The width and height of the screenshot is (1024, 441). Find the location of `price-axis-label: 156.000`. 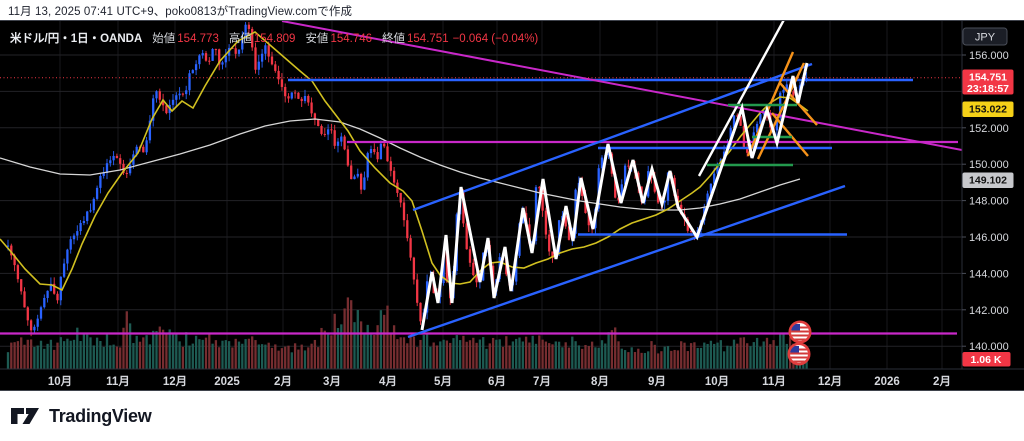

price-axis-label: 156.000 is located at coordinates (989, 56).